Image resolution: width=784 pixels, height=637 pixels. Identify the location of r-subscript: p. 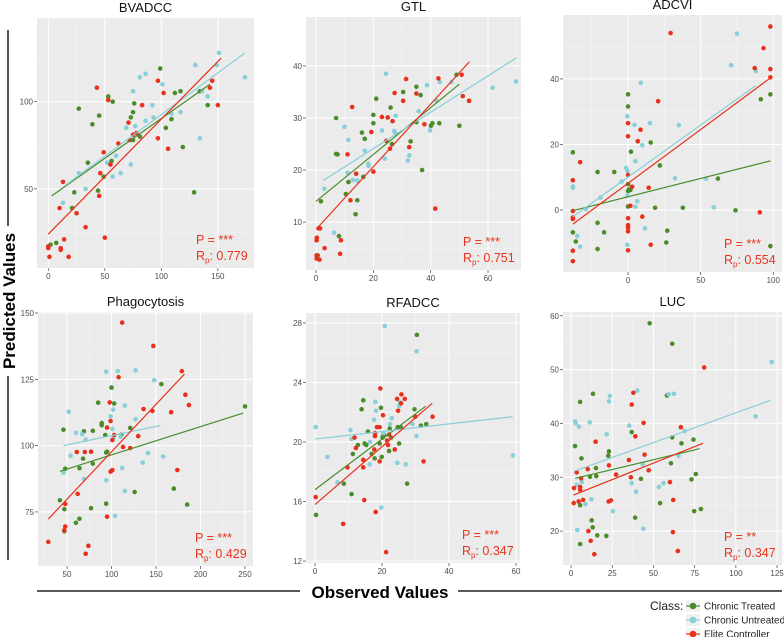
(207, 260).